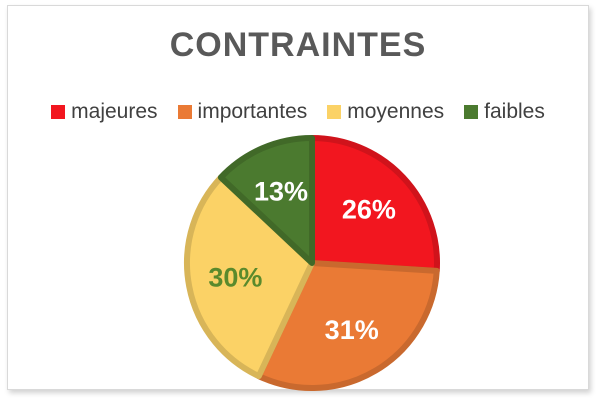 Image resolution: width=600 pixels, height=401 pixels. Describe the element at coordinates (298, 45) in the screenshot. I see `chart-title: CONTRAINTES` at that location.